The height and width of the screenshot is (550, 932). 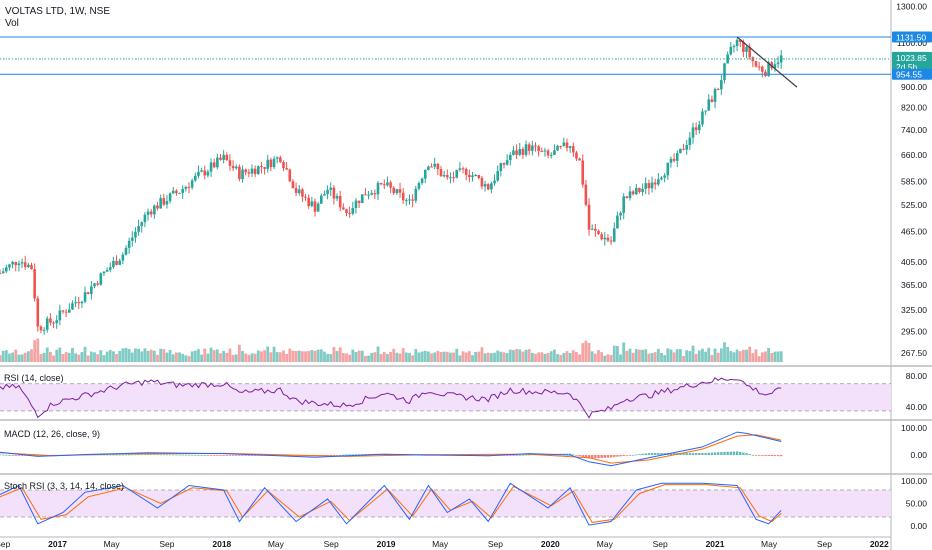 What do you see at coordinates (34, 378) in the screenshot?
I see `rsi-label: RSI (14, close)` at bounding box center [34, 378].